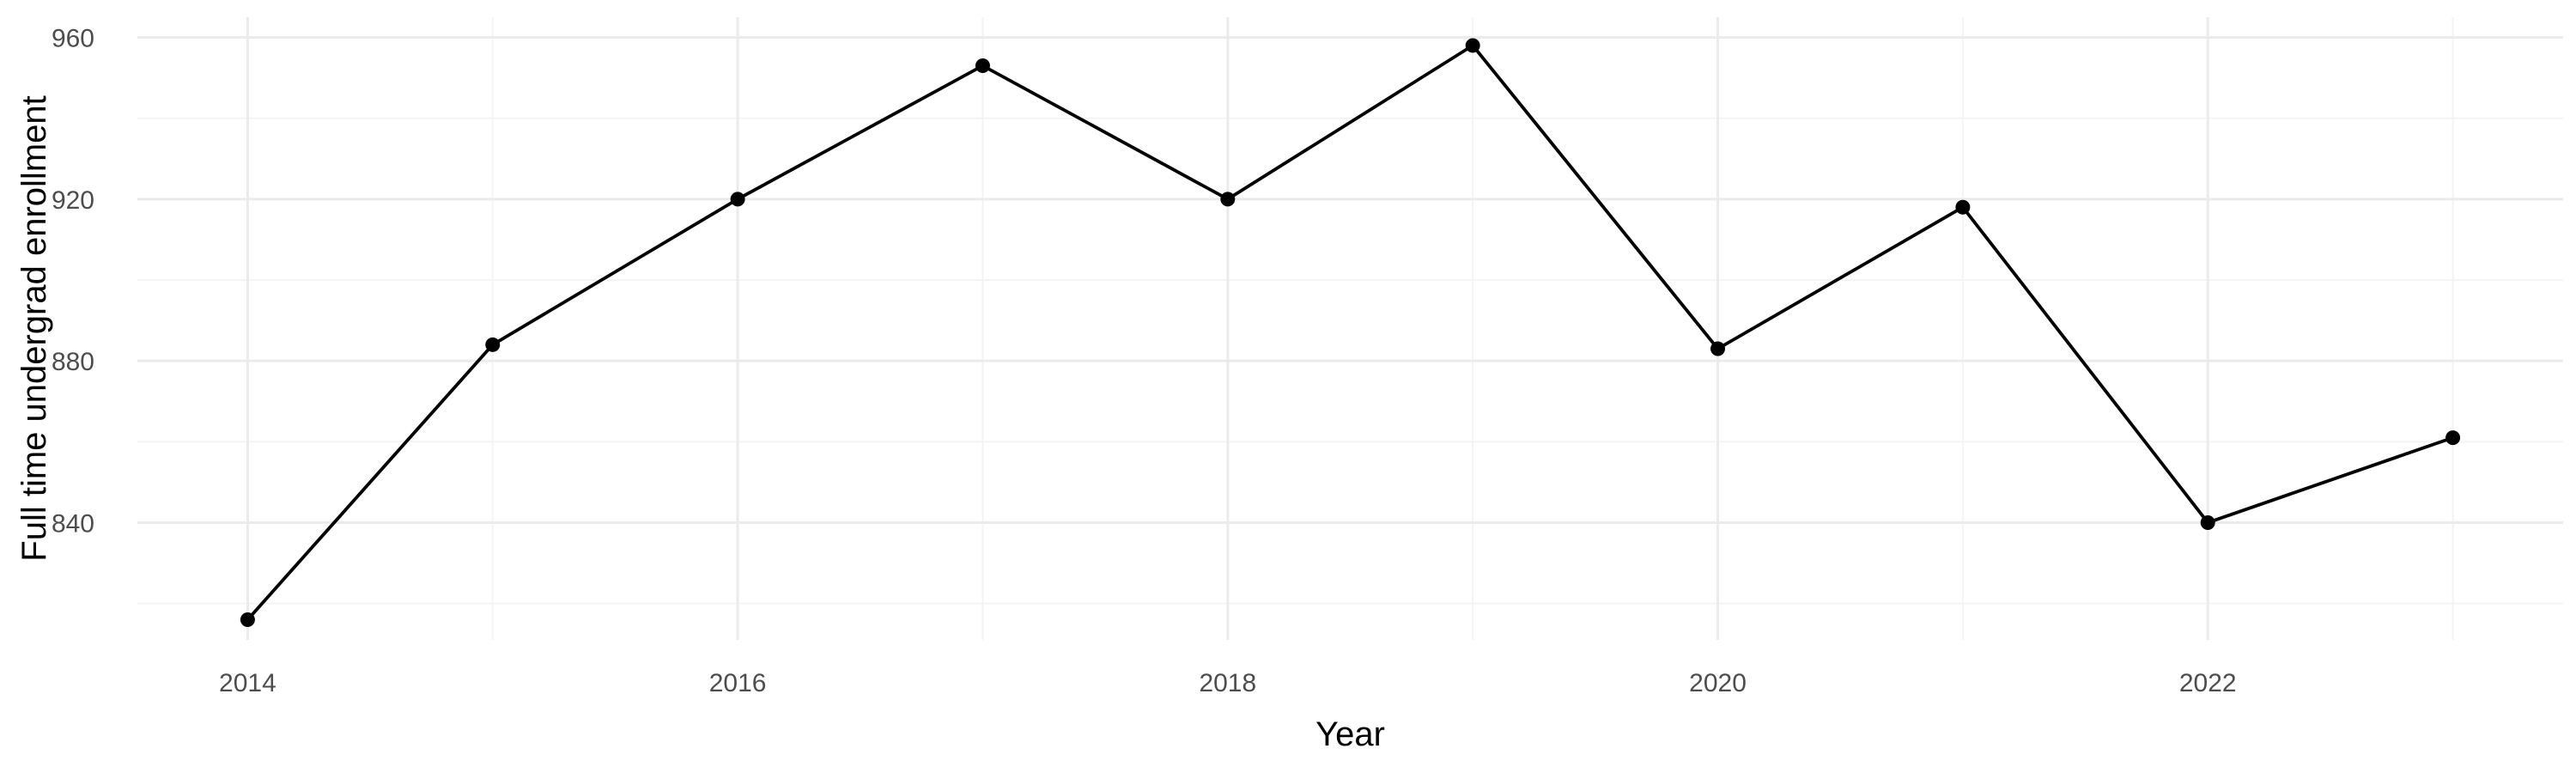 This screenshot has width=2576, height=773. What do you see at coordinates (73, 362) in the screenshot?
I see `y-tick-label: 880` at bounding box center [73, 362].